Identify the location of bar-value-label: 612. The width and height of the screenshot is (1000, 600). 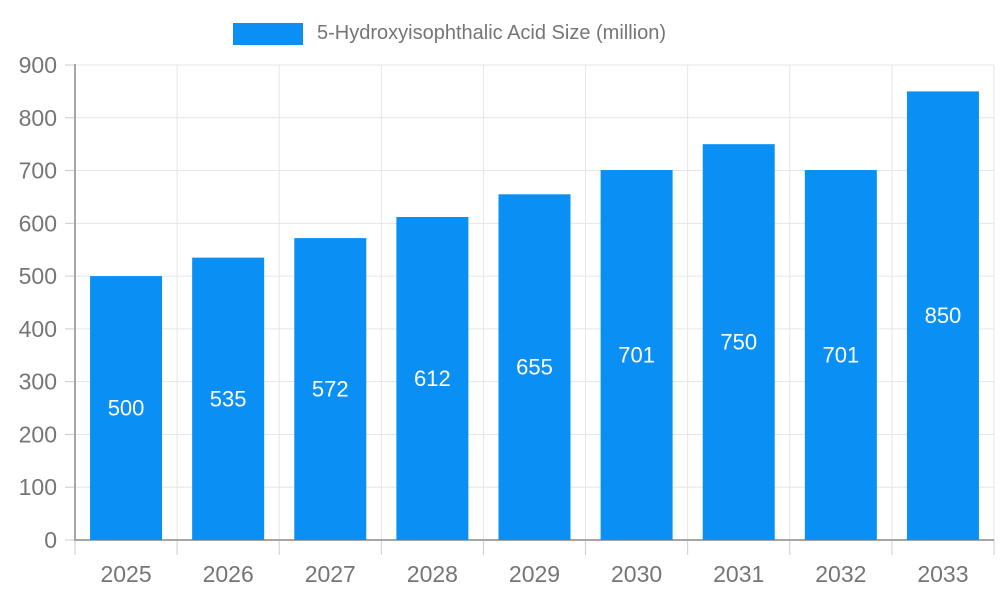
(432, 378).